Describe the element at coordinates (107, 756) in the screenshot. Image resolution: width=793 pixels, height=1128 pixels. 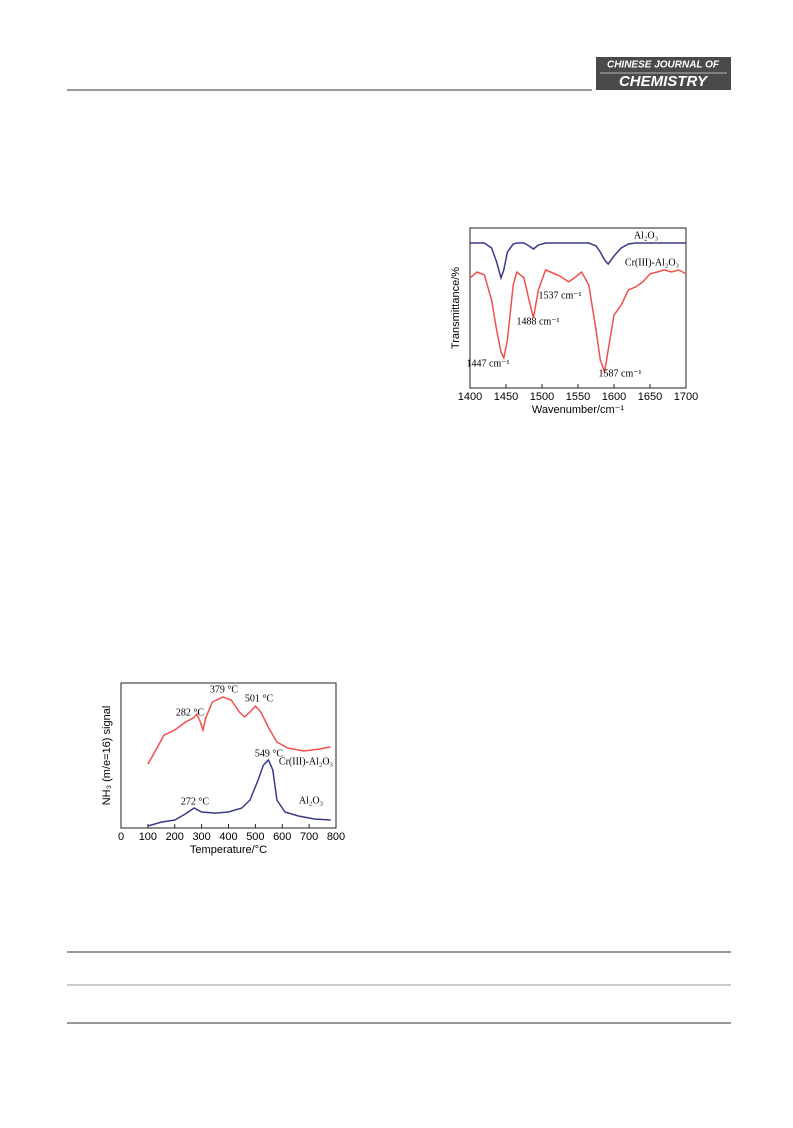
I see `y-axis-label: NH₃ (m/e=16) signal` at that location.